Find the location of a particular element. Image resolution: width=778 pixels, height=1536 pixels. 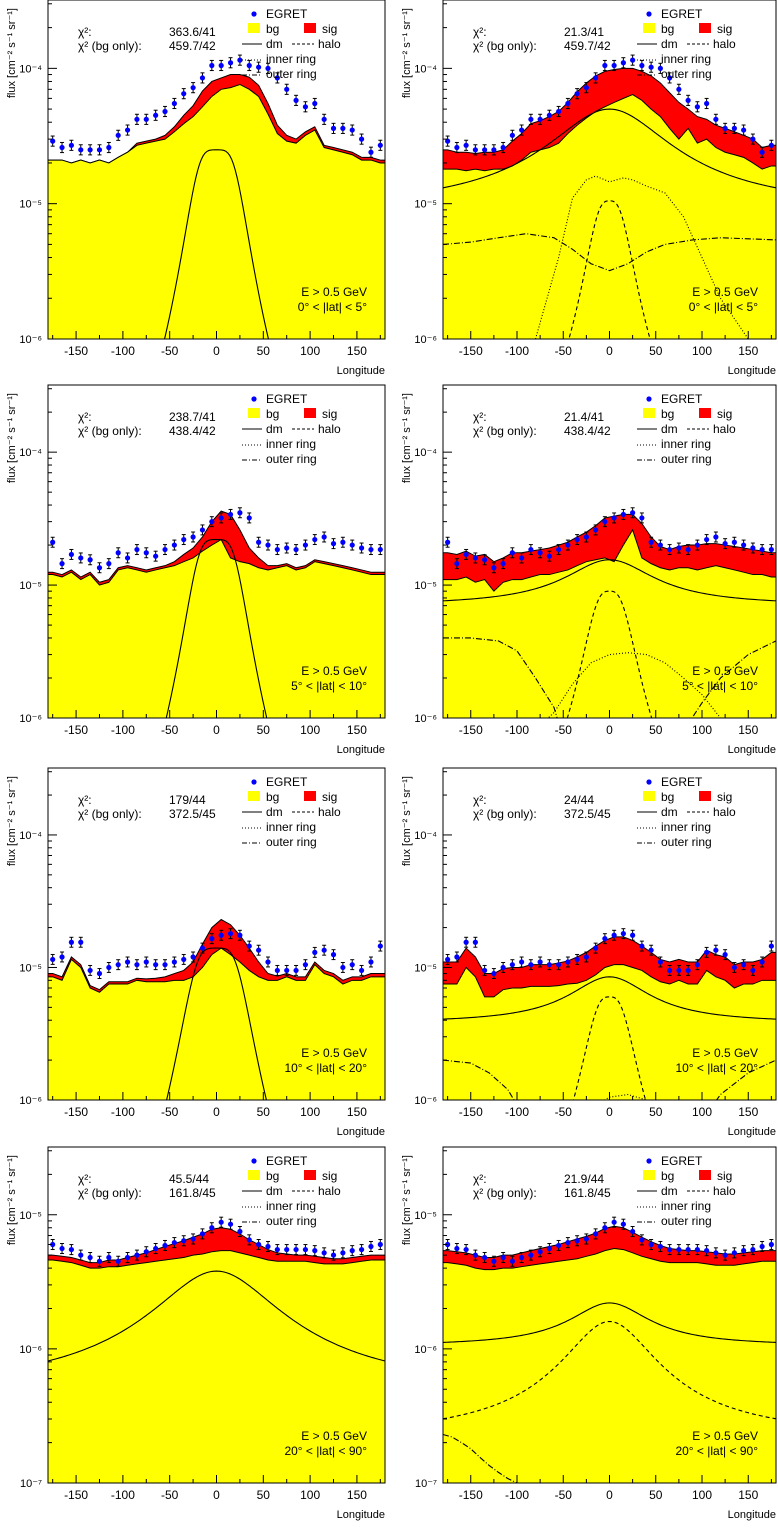

bg-area is located at coordinates (216, 211).